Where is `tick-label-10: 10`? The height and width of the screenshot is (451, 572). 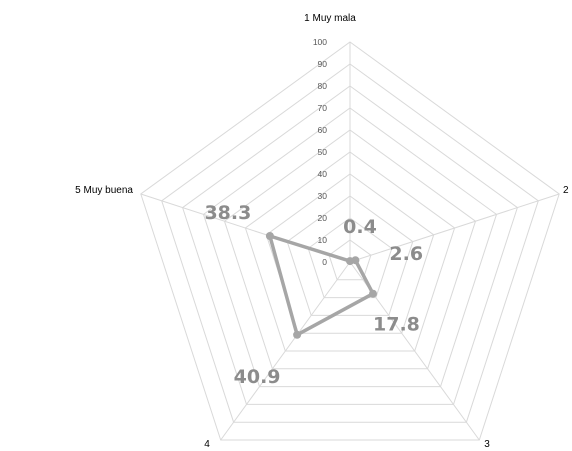 tick-label-10: 10 is located at coordinates (323, 240).